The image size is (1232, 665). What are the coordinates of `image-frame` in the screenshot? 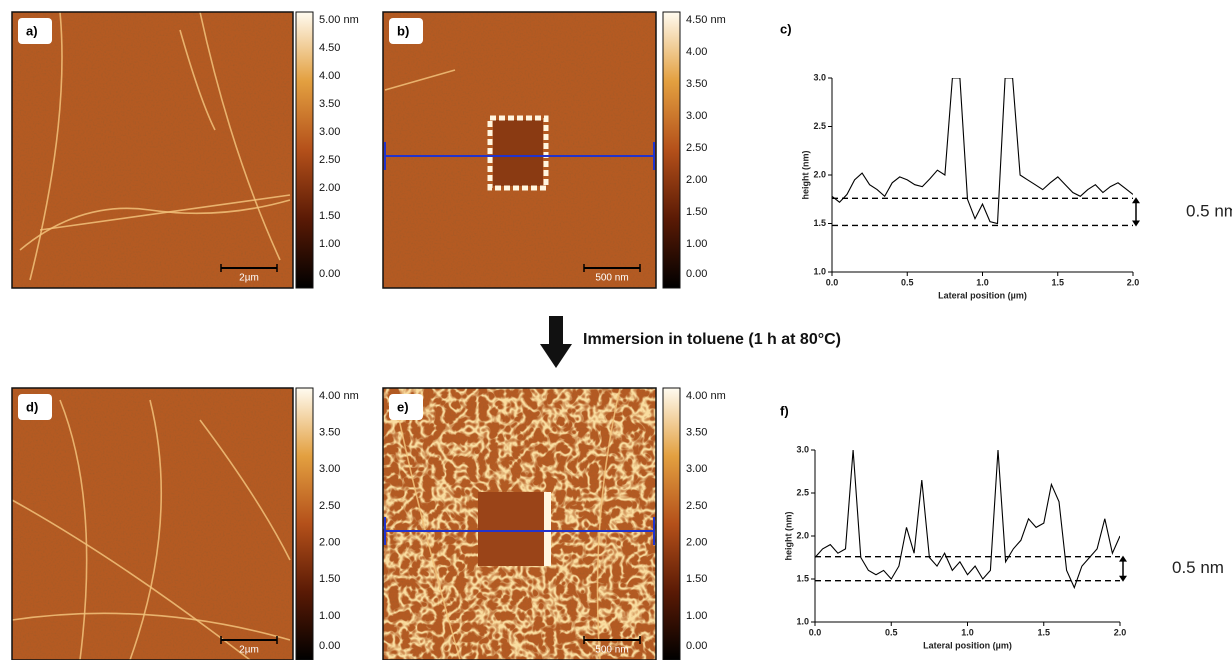 It's located at (519, 150).